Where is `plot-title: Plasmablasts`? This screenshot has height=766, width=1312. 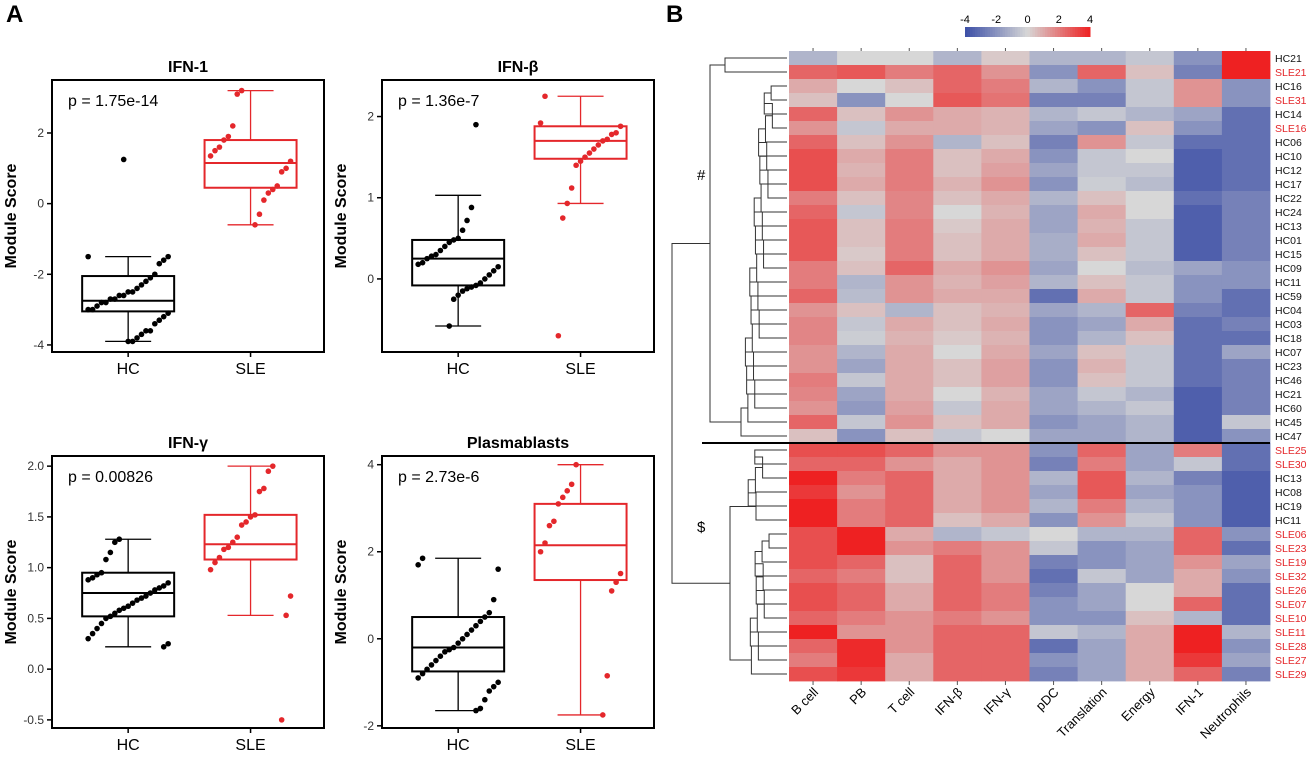
plot-title: Plasmablasts is located at coordinates (518, 443).